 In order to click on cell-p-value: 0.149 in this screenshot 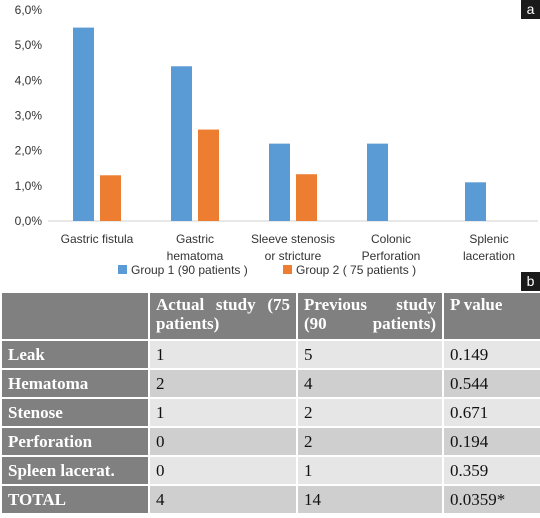, I will do `click(491, 354)`.